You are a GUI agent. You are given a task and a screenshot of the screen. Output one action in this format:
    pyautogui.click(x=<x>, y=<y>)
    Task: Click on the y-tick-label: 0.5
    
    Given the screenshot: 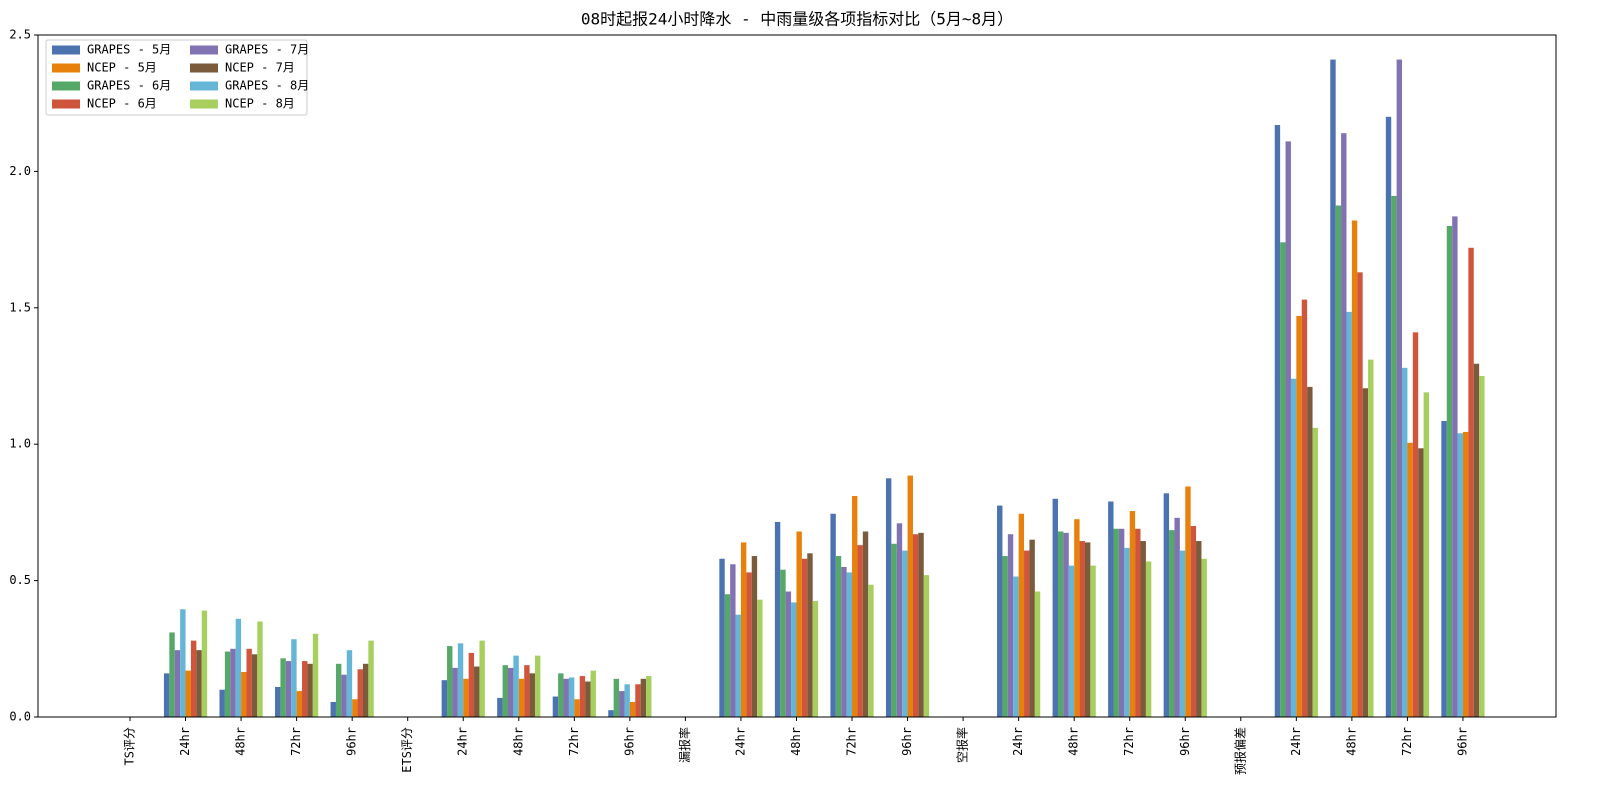 What is the action you would take?
    pyautogui.click(x=20, y=580)
    